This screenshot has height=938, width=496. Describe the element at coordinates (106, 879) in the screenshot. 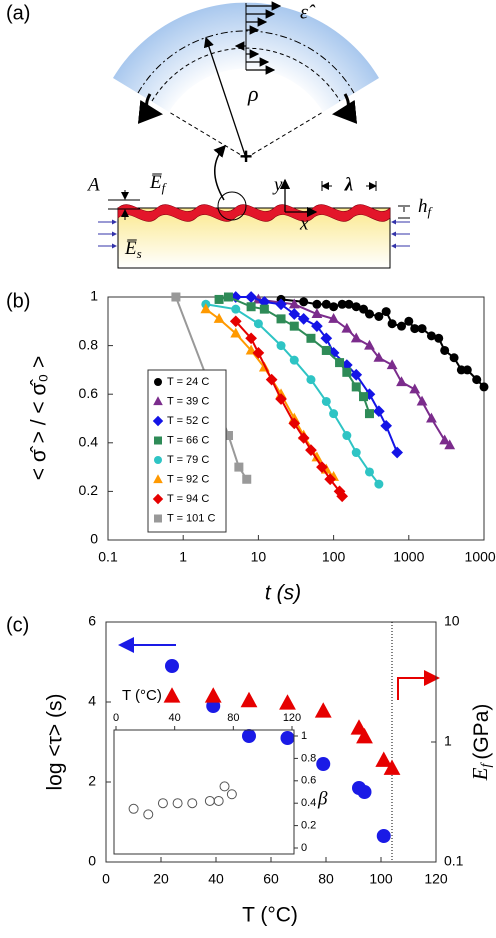

I see `x-tick-label: 0` at that location.